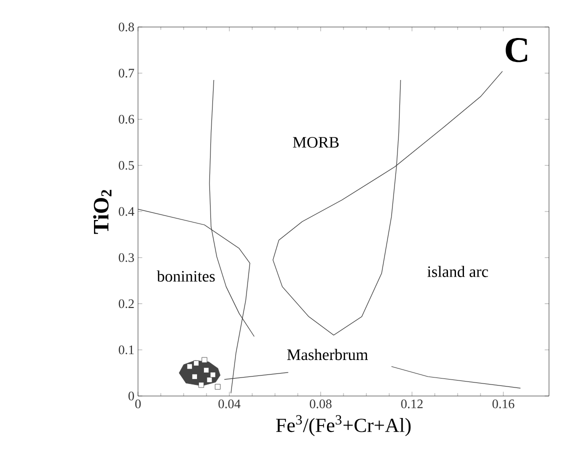  What do you see at coordinates (229, 404) in the screenshot?
I see `x-tick-label: 0.04` at bounding box center [229, 404].